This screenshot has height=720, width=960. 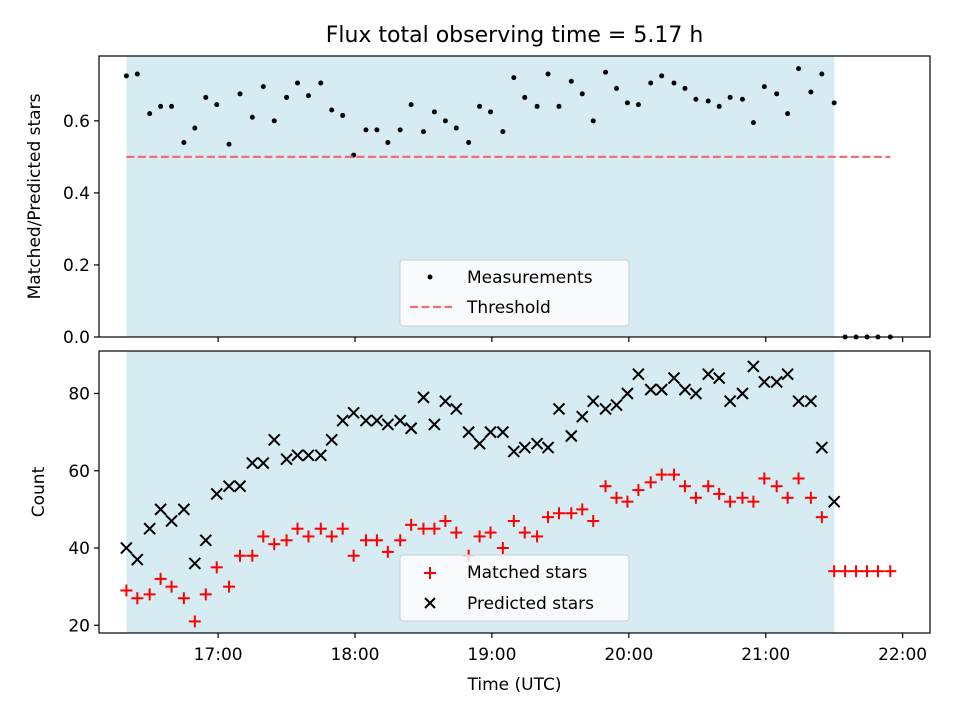 What do you see at coordinates (35, 196) in the screenshot?
I see `top-y-axis-label: Matched/Predicted stars` at bounding box center [35, 196].